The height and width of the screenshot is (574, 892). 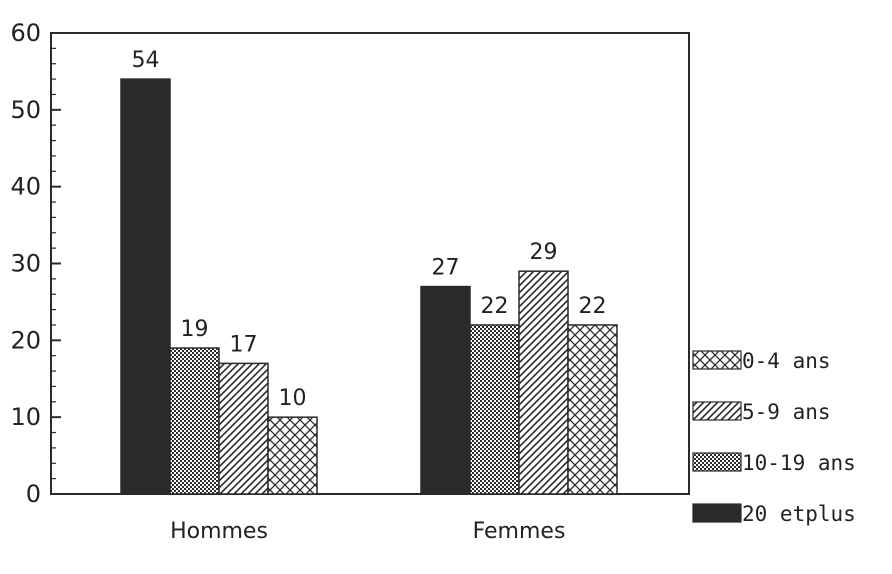 What do you see at coordinates (194, 421) in the screenshot?
I see `bar-hommes-10-19-ans` at bounding box center [194, 421].